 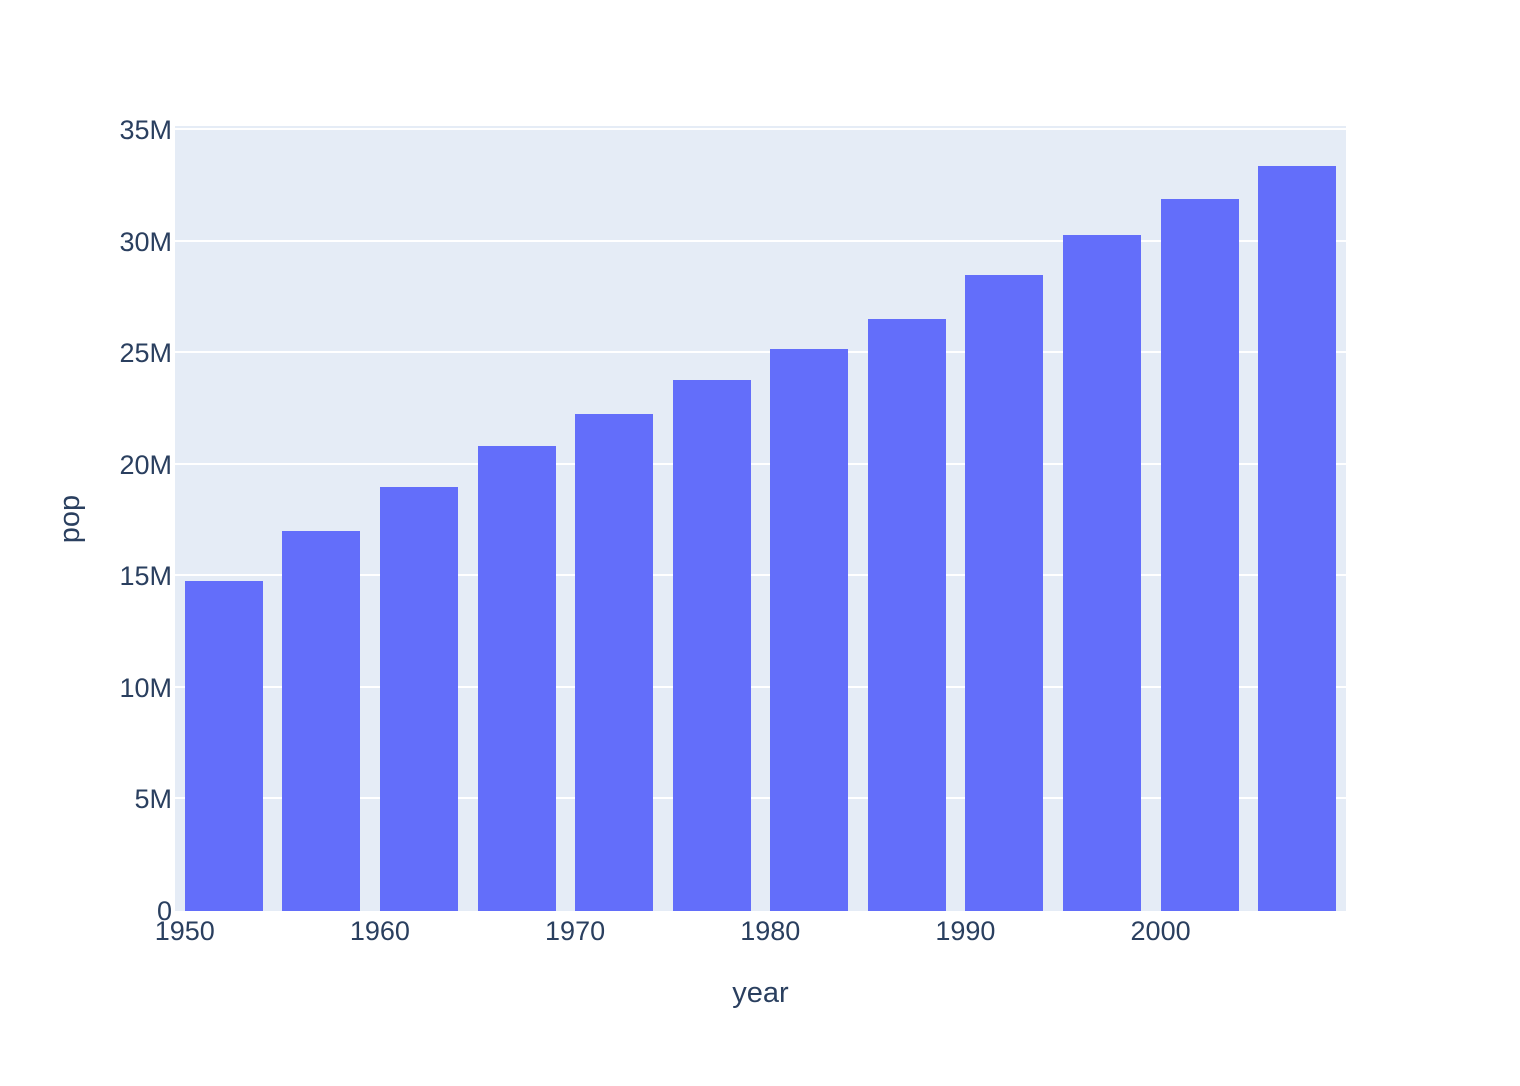 What do you see at coordinates (1199, 555) in the screenshot?
I see `bar-2002` at bounding box center [1199, 555].